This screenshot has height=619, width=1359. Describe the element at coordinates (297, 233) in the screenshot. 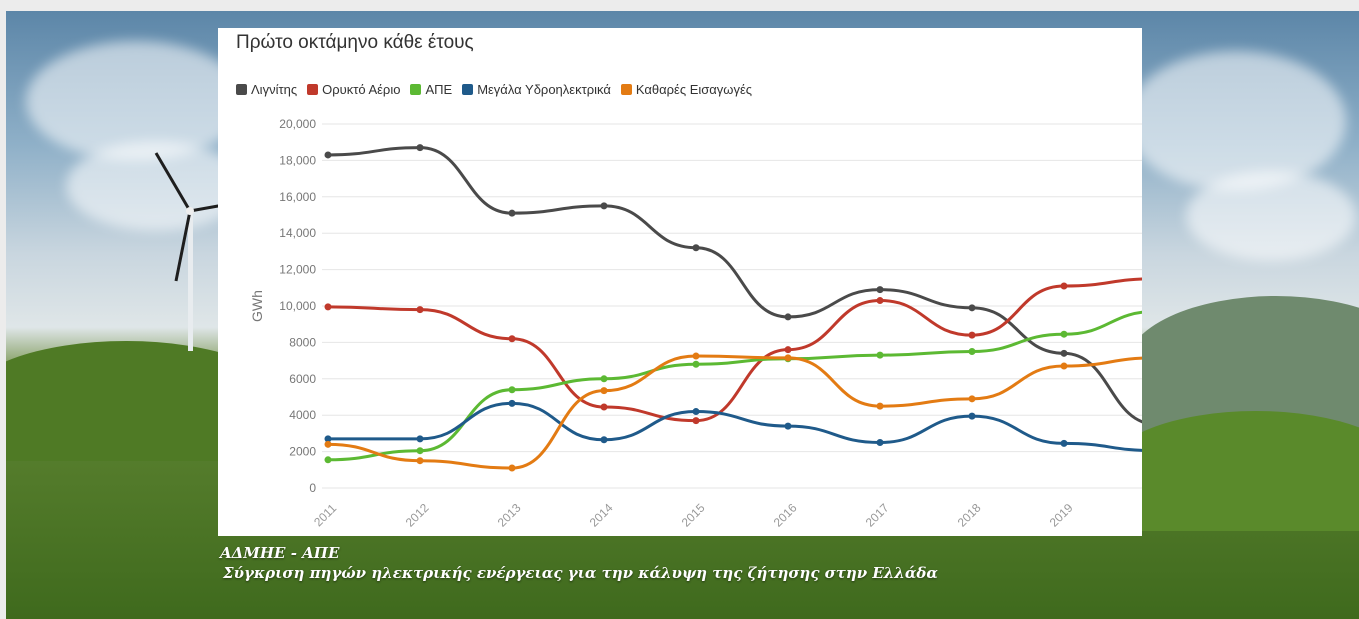

I see `y-tick-label: 14,000` at that location.